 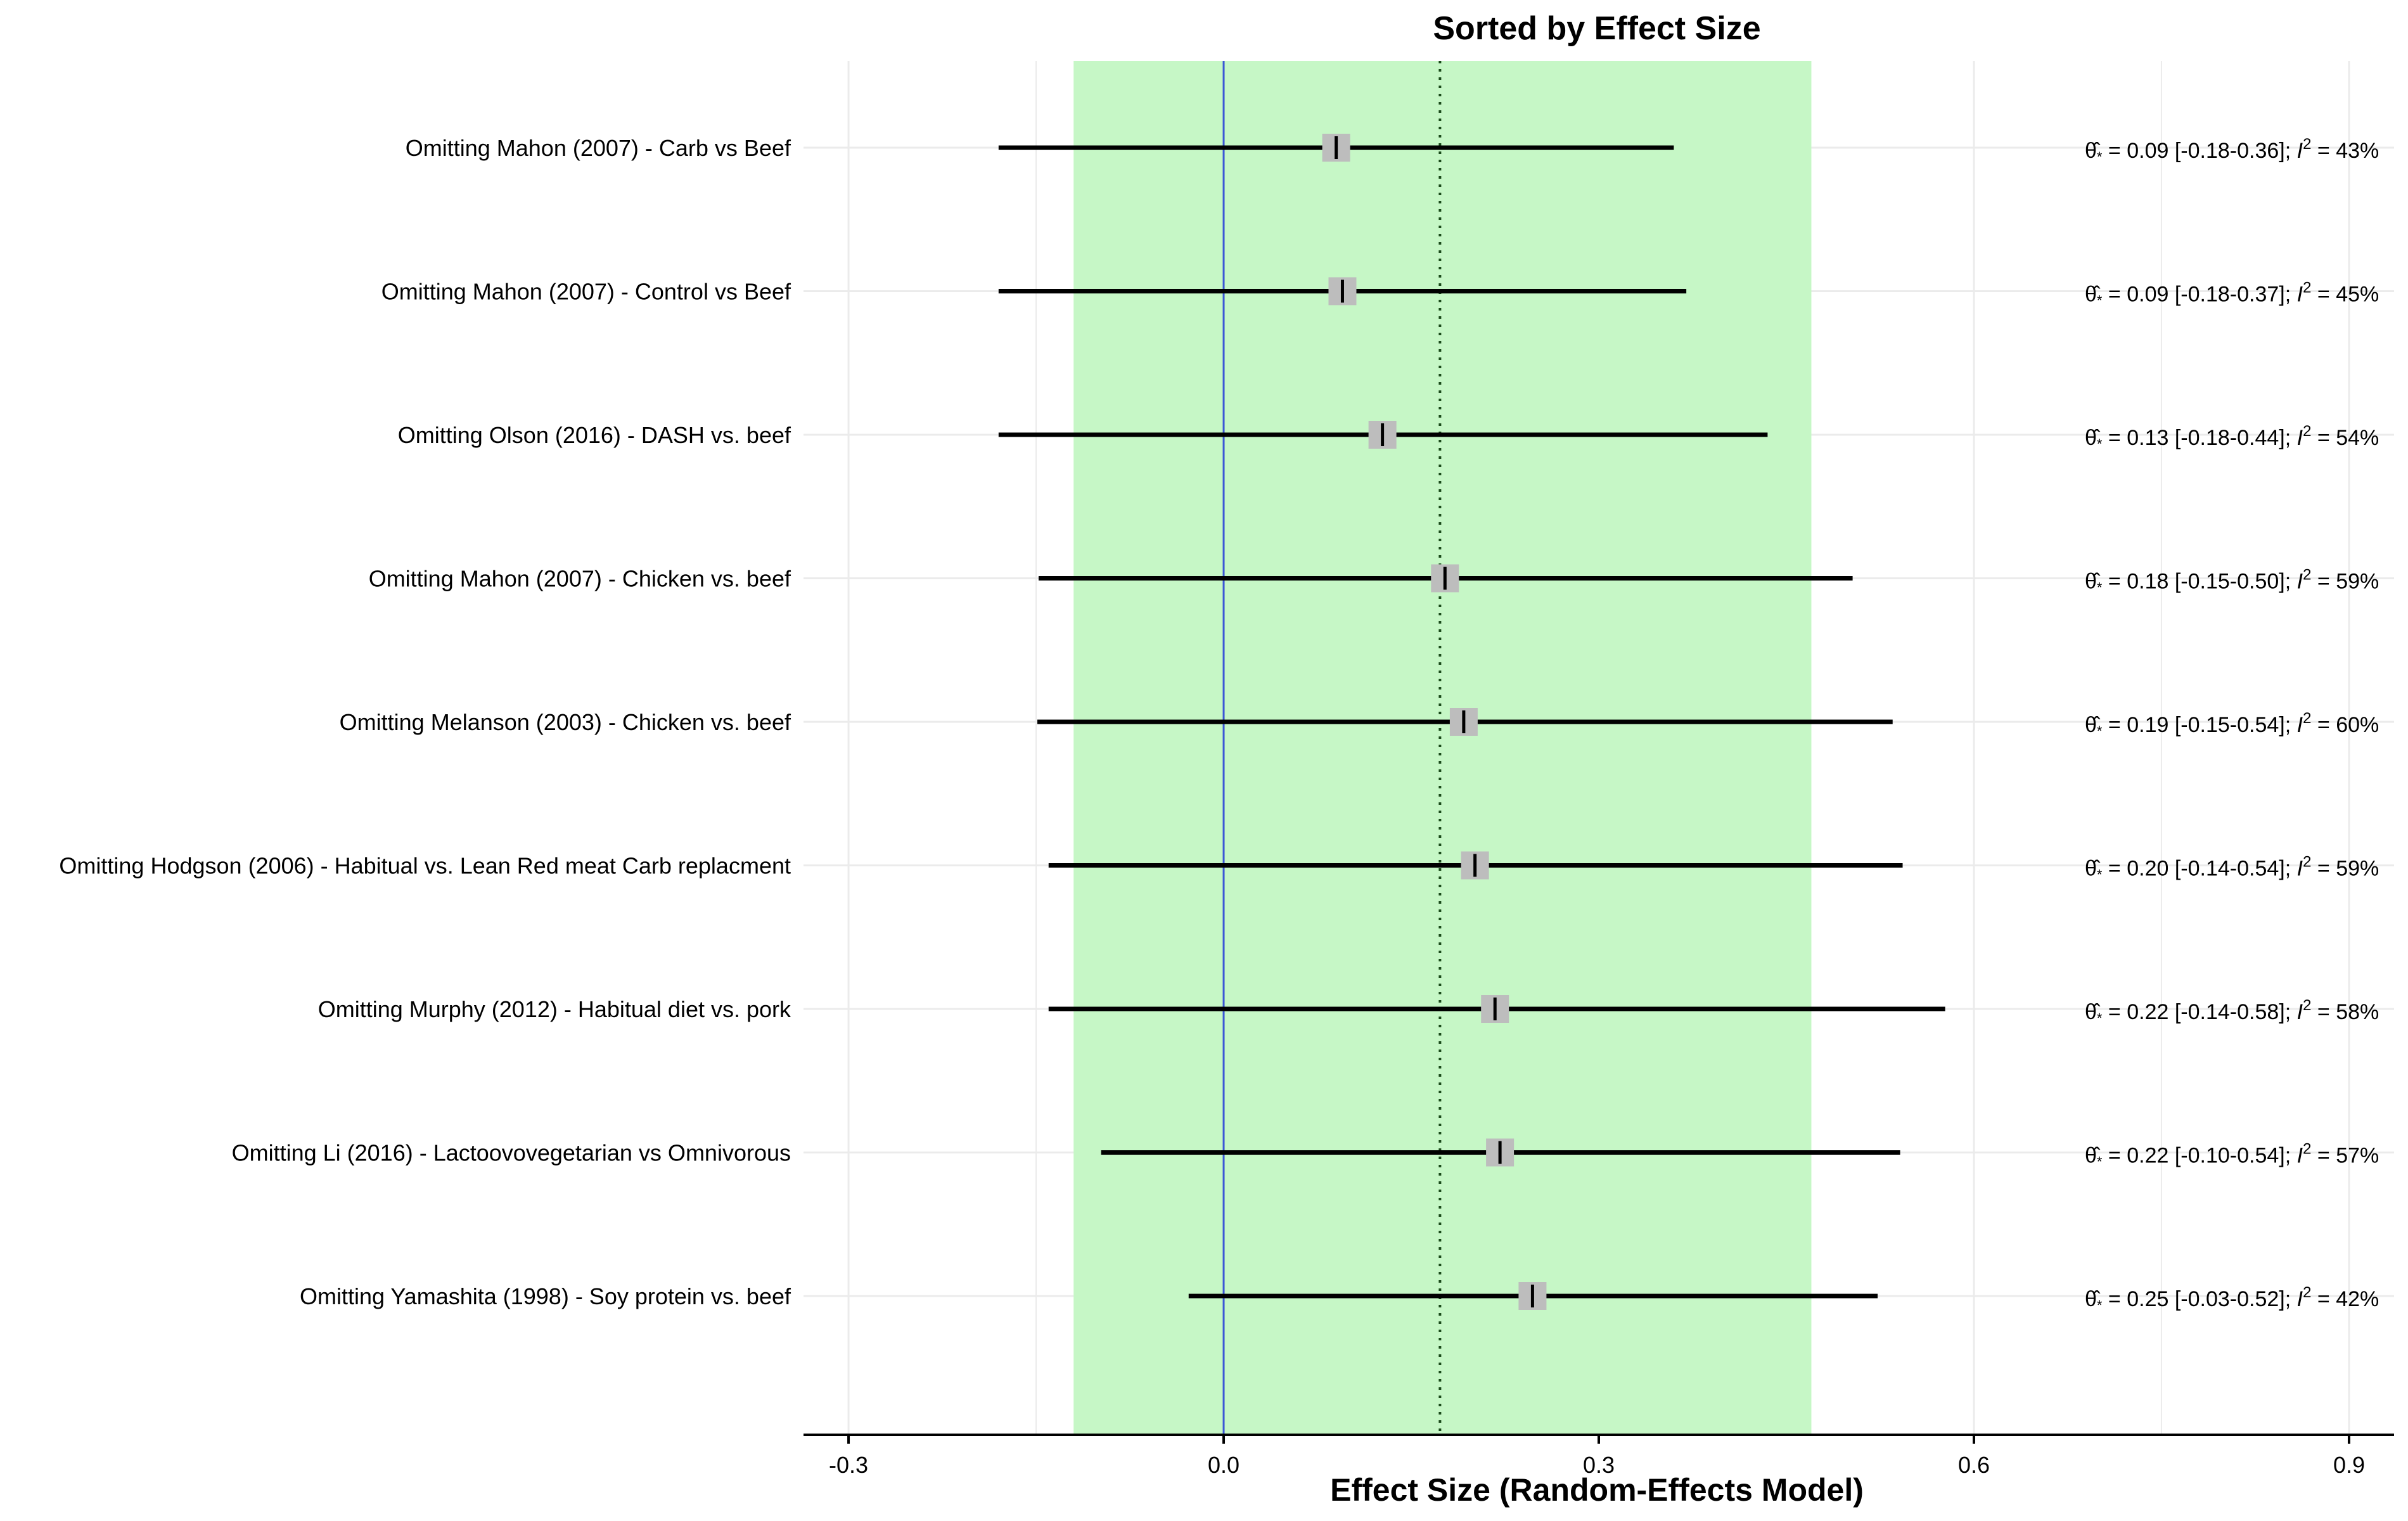 What do you see at coordinates (1223, 1465) in the screenshot?
I see `x-tick-label: 0.0` at bounding box center [1223, 1465].